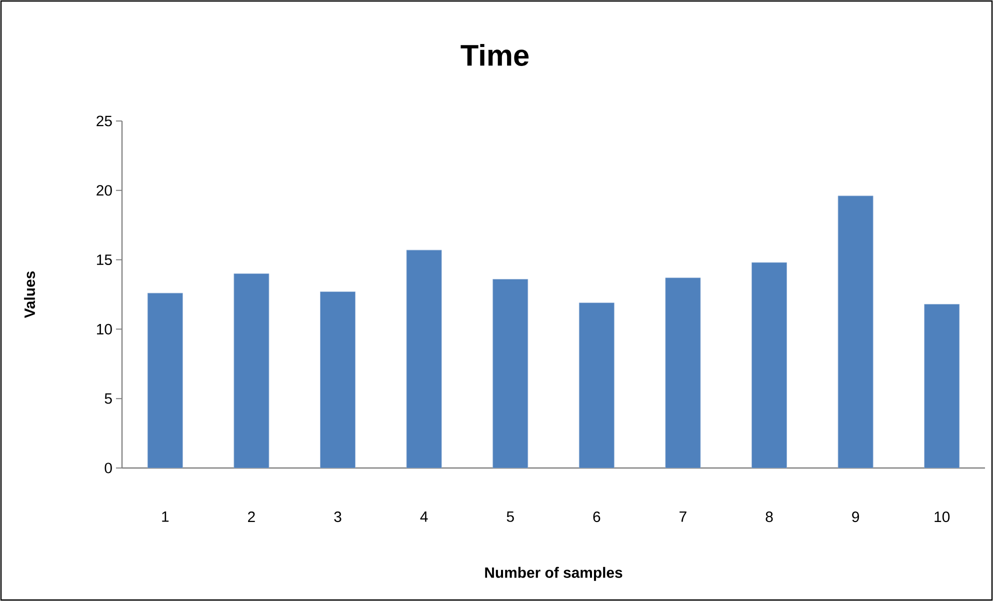  What do you see at coordinates (104, 259) in the screenshot?
I see `y-tick-label: 15` at bounding box center [104, 259].